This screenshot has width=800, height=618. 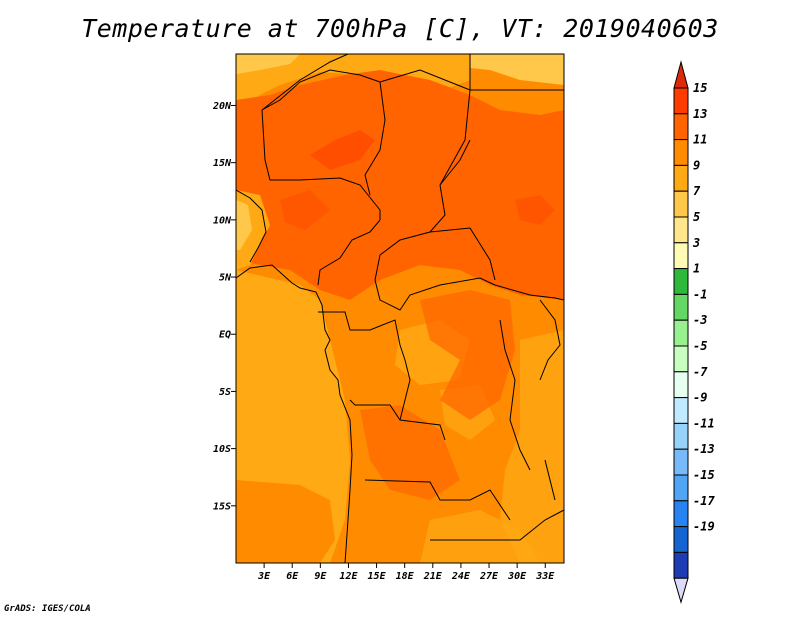 What do you see at coordinates (285, 521) in the screenshot?
I see `field-atlantic-south` at bounding box center [285, 521].